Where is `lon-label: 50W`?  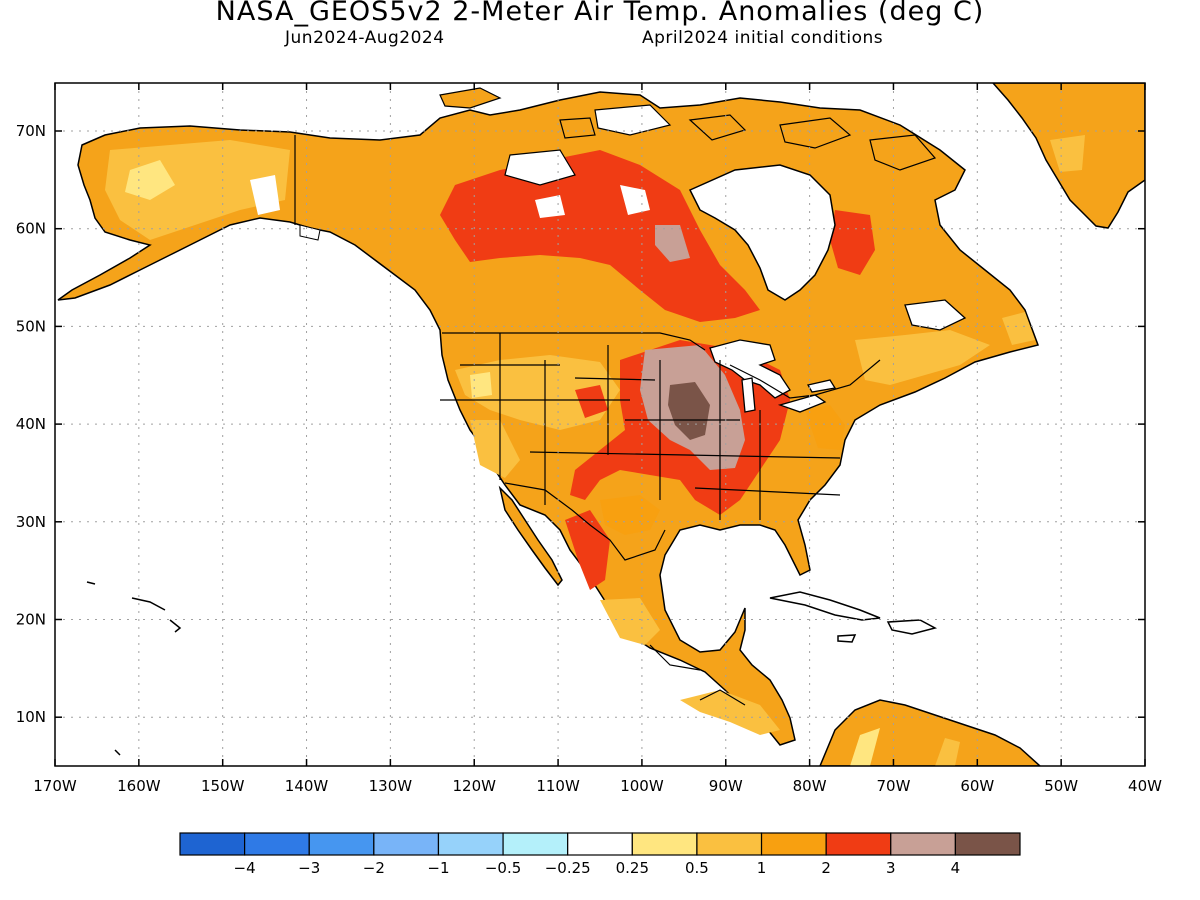
lon-label: 50W is located at coordinates (1061, 786).